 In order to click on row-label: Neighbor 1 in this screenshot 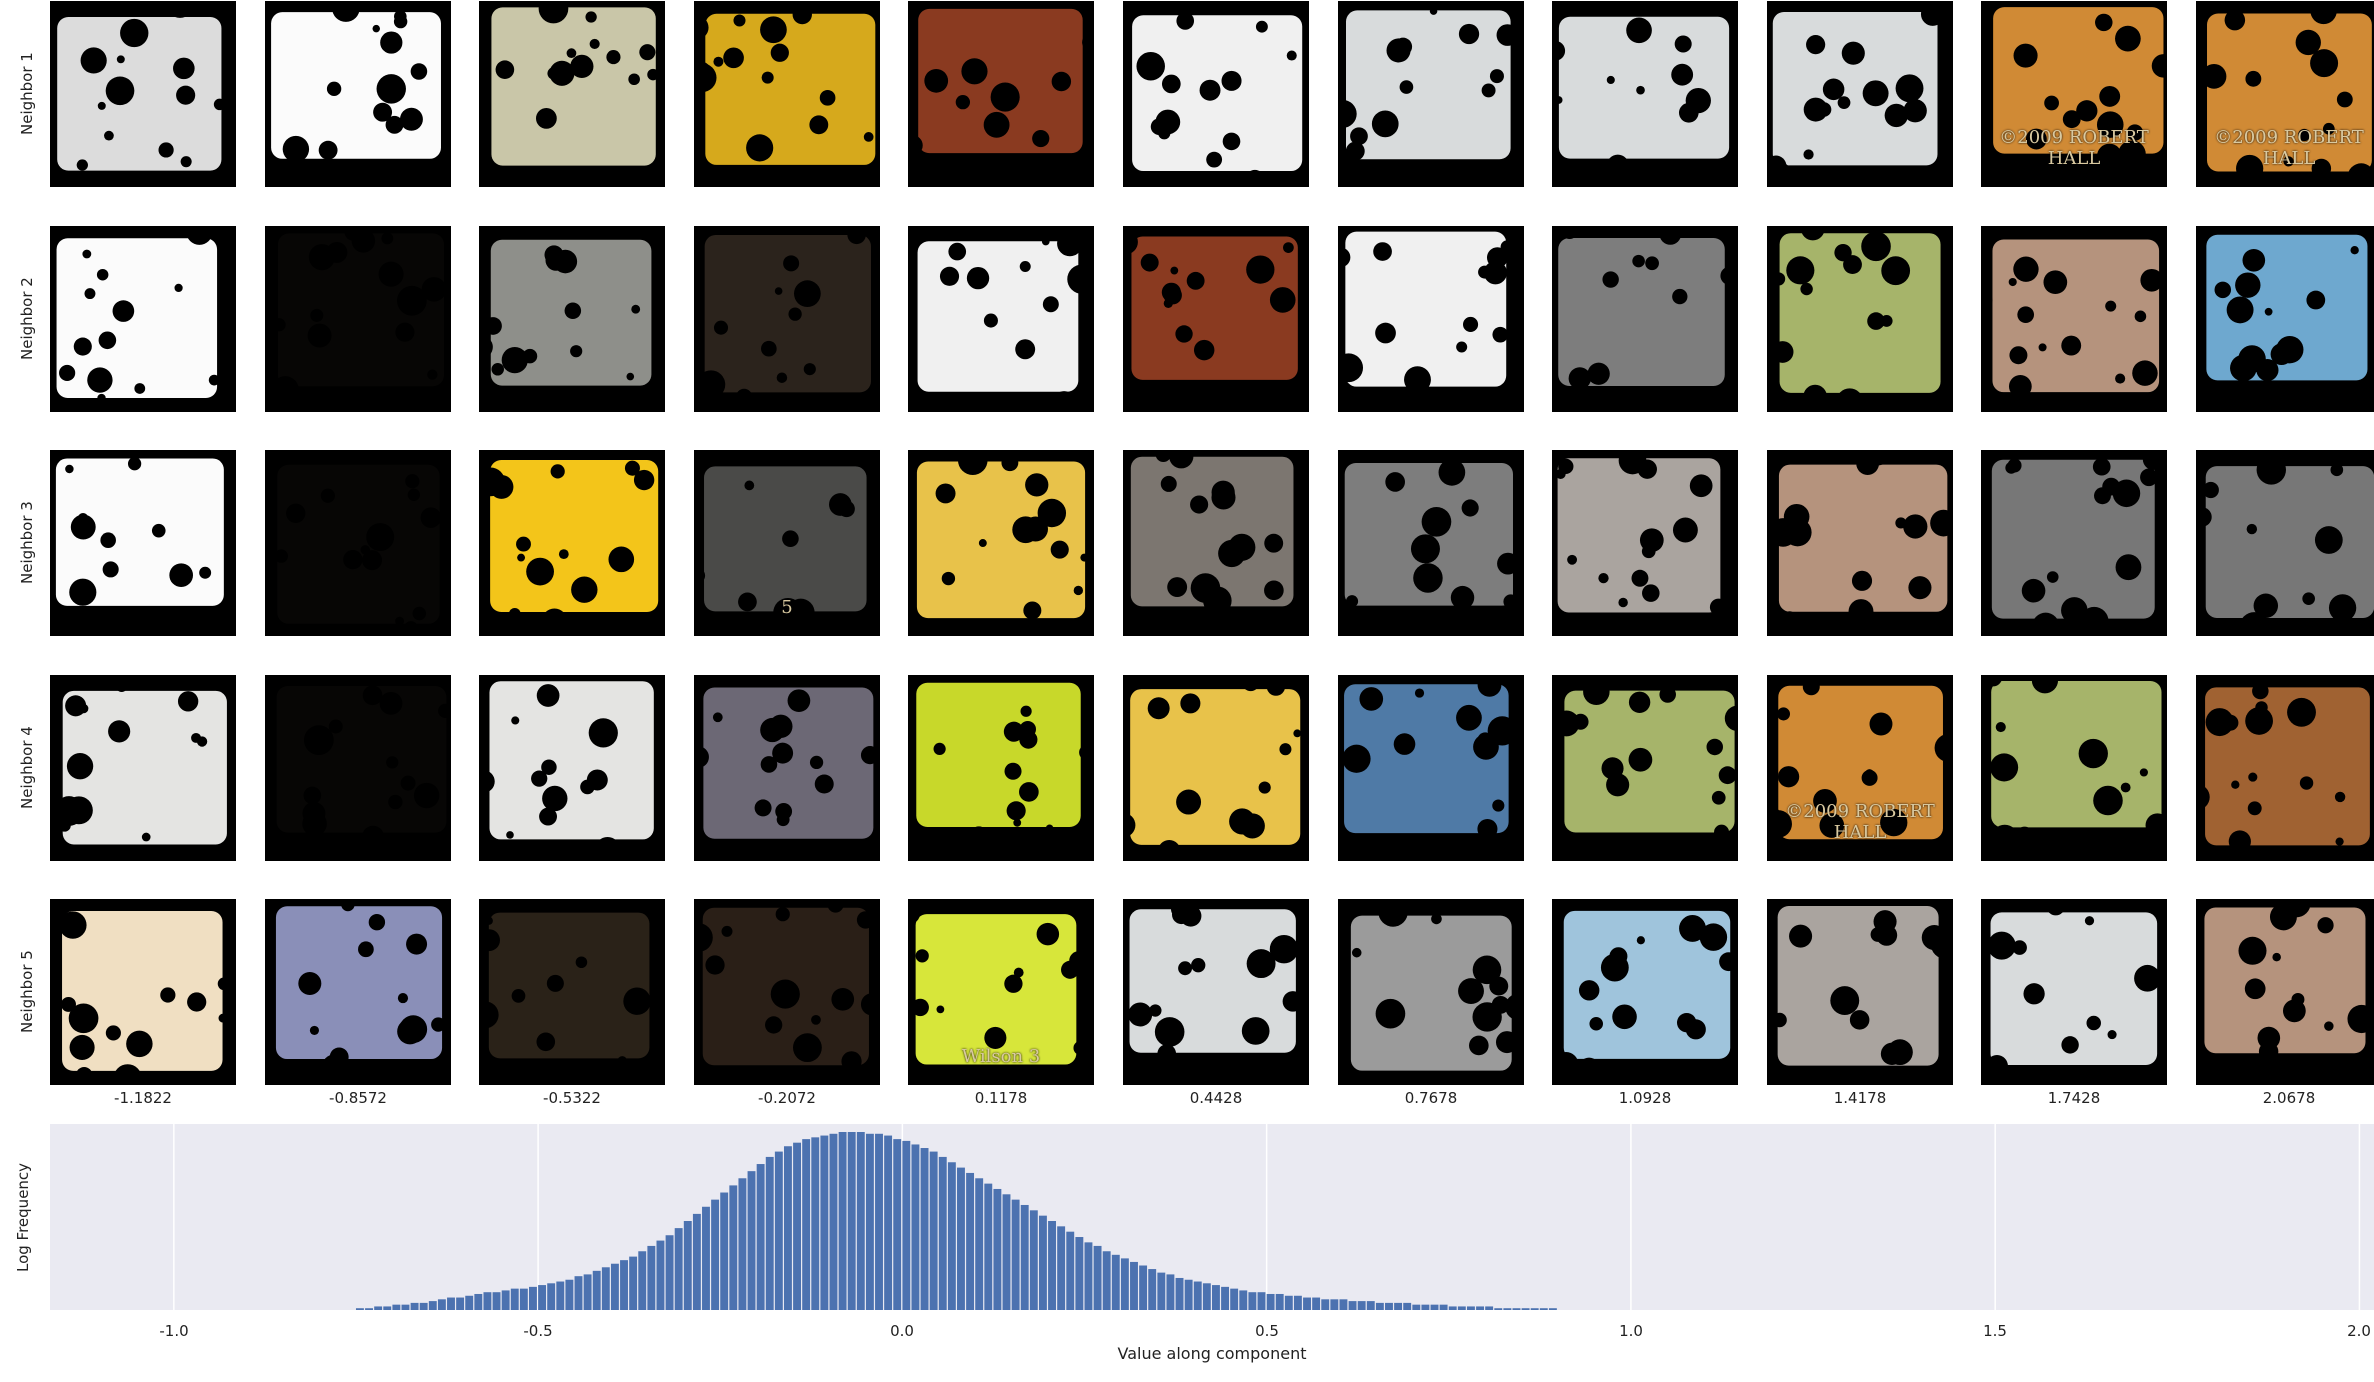, I will do `click(27, 94)`.